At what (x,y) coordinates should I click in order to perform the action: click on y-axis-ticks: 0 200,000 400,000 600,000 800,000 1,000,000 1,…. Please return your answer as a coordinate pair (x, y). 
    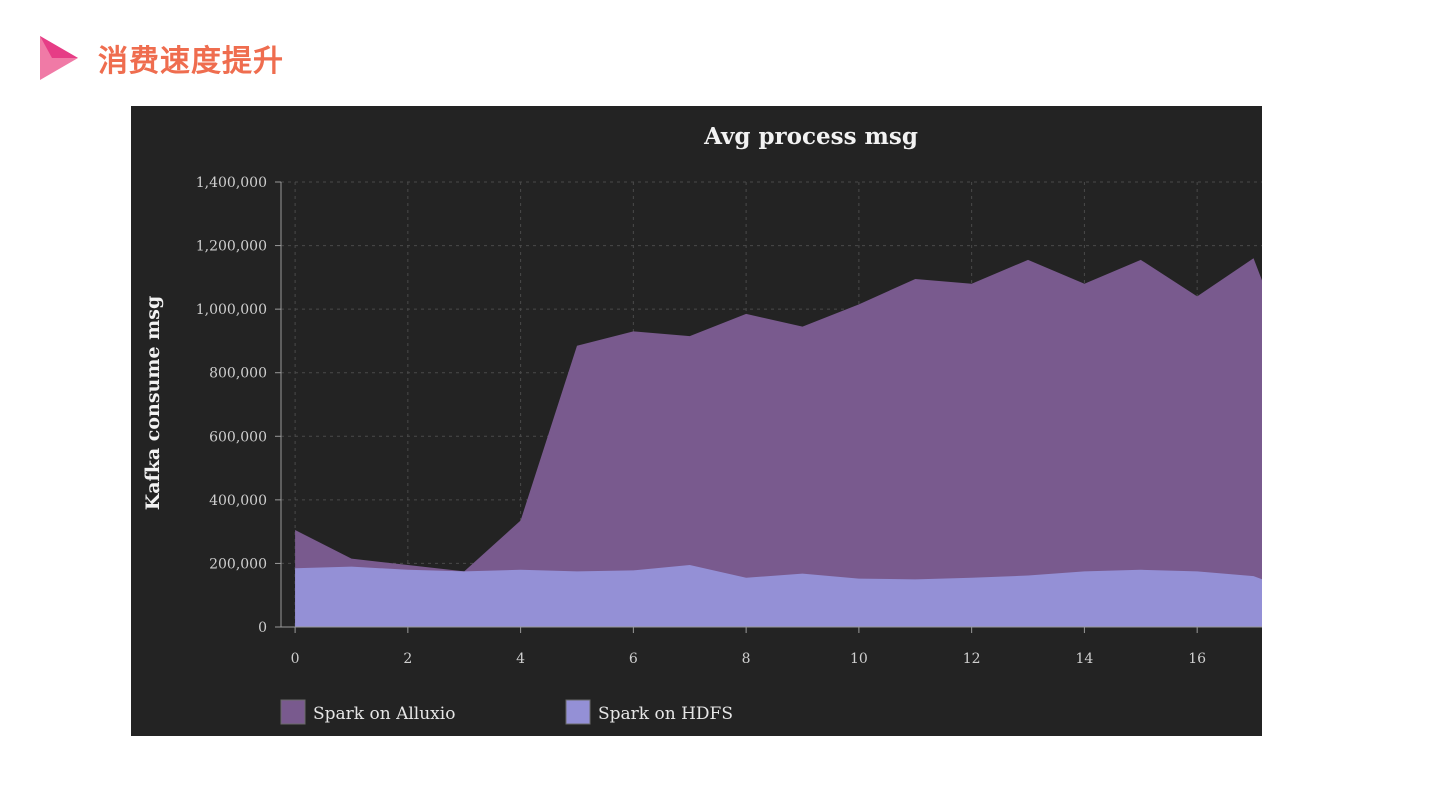
    Looking at the image, I should click on (231, 405).